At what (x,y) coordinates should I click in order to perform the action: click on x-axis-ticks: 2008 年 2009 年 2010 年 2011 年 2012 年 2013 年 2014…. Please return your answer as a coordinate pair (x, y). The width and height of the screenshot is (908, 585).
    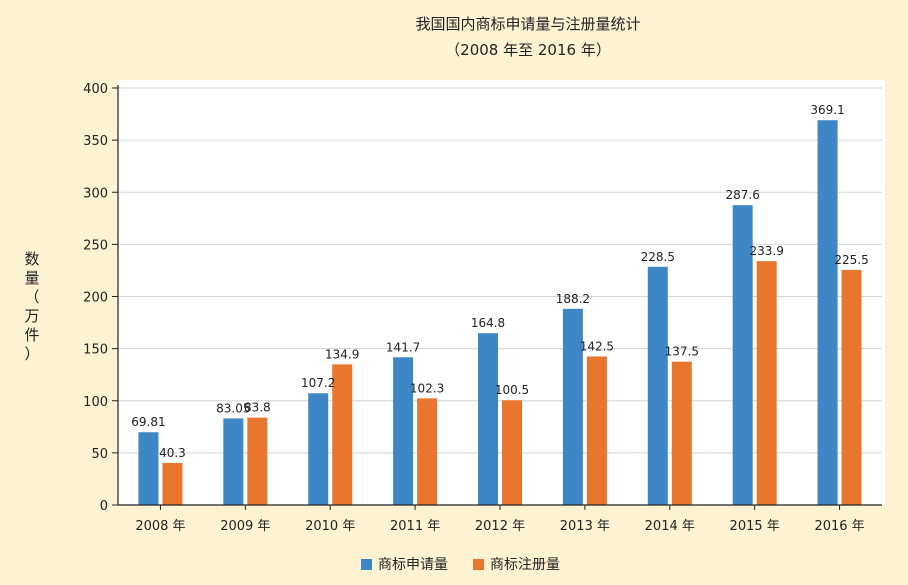
    Looking at the image, I should click on (500, 519).